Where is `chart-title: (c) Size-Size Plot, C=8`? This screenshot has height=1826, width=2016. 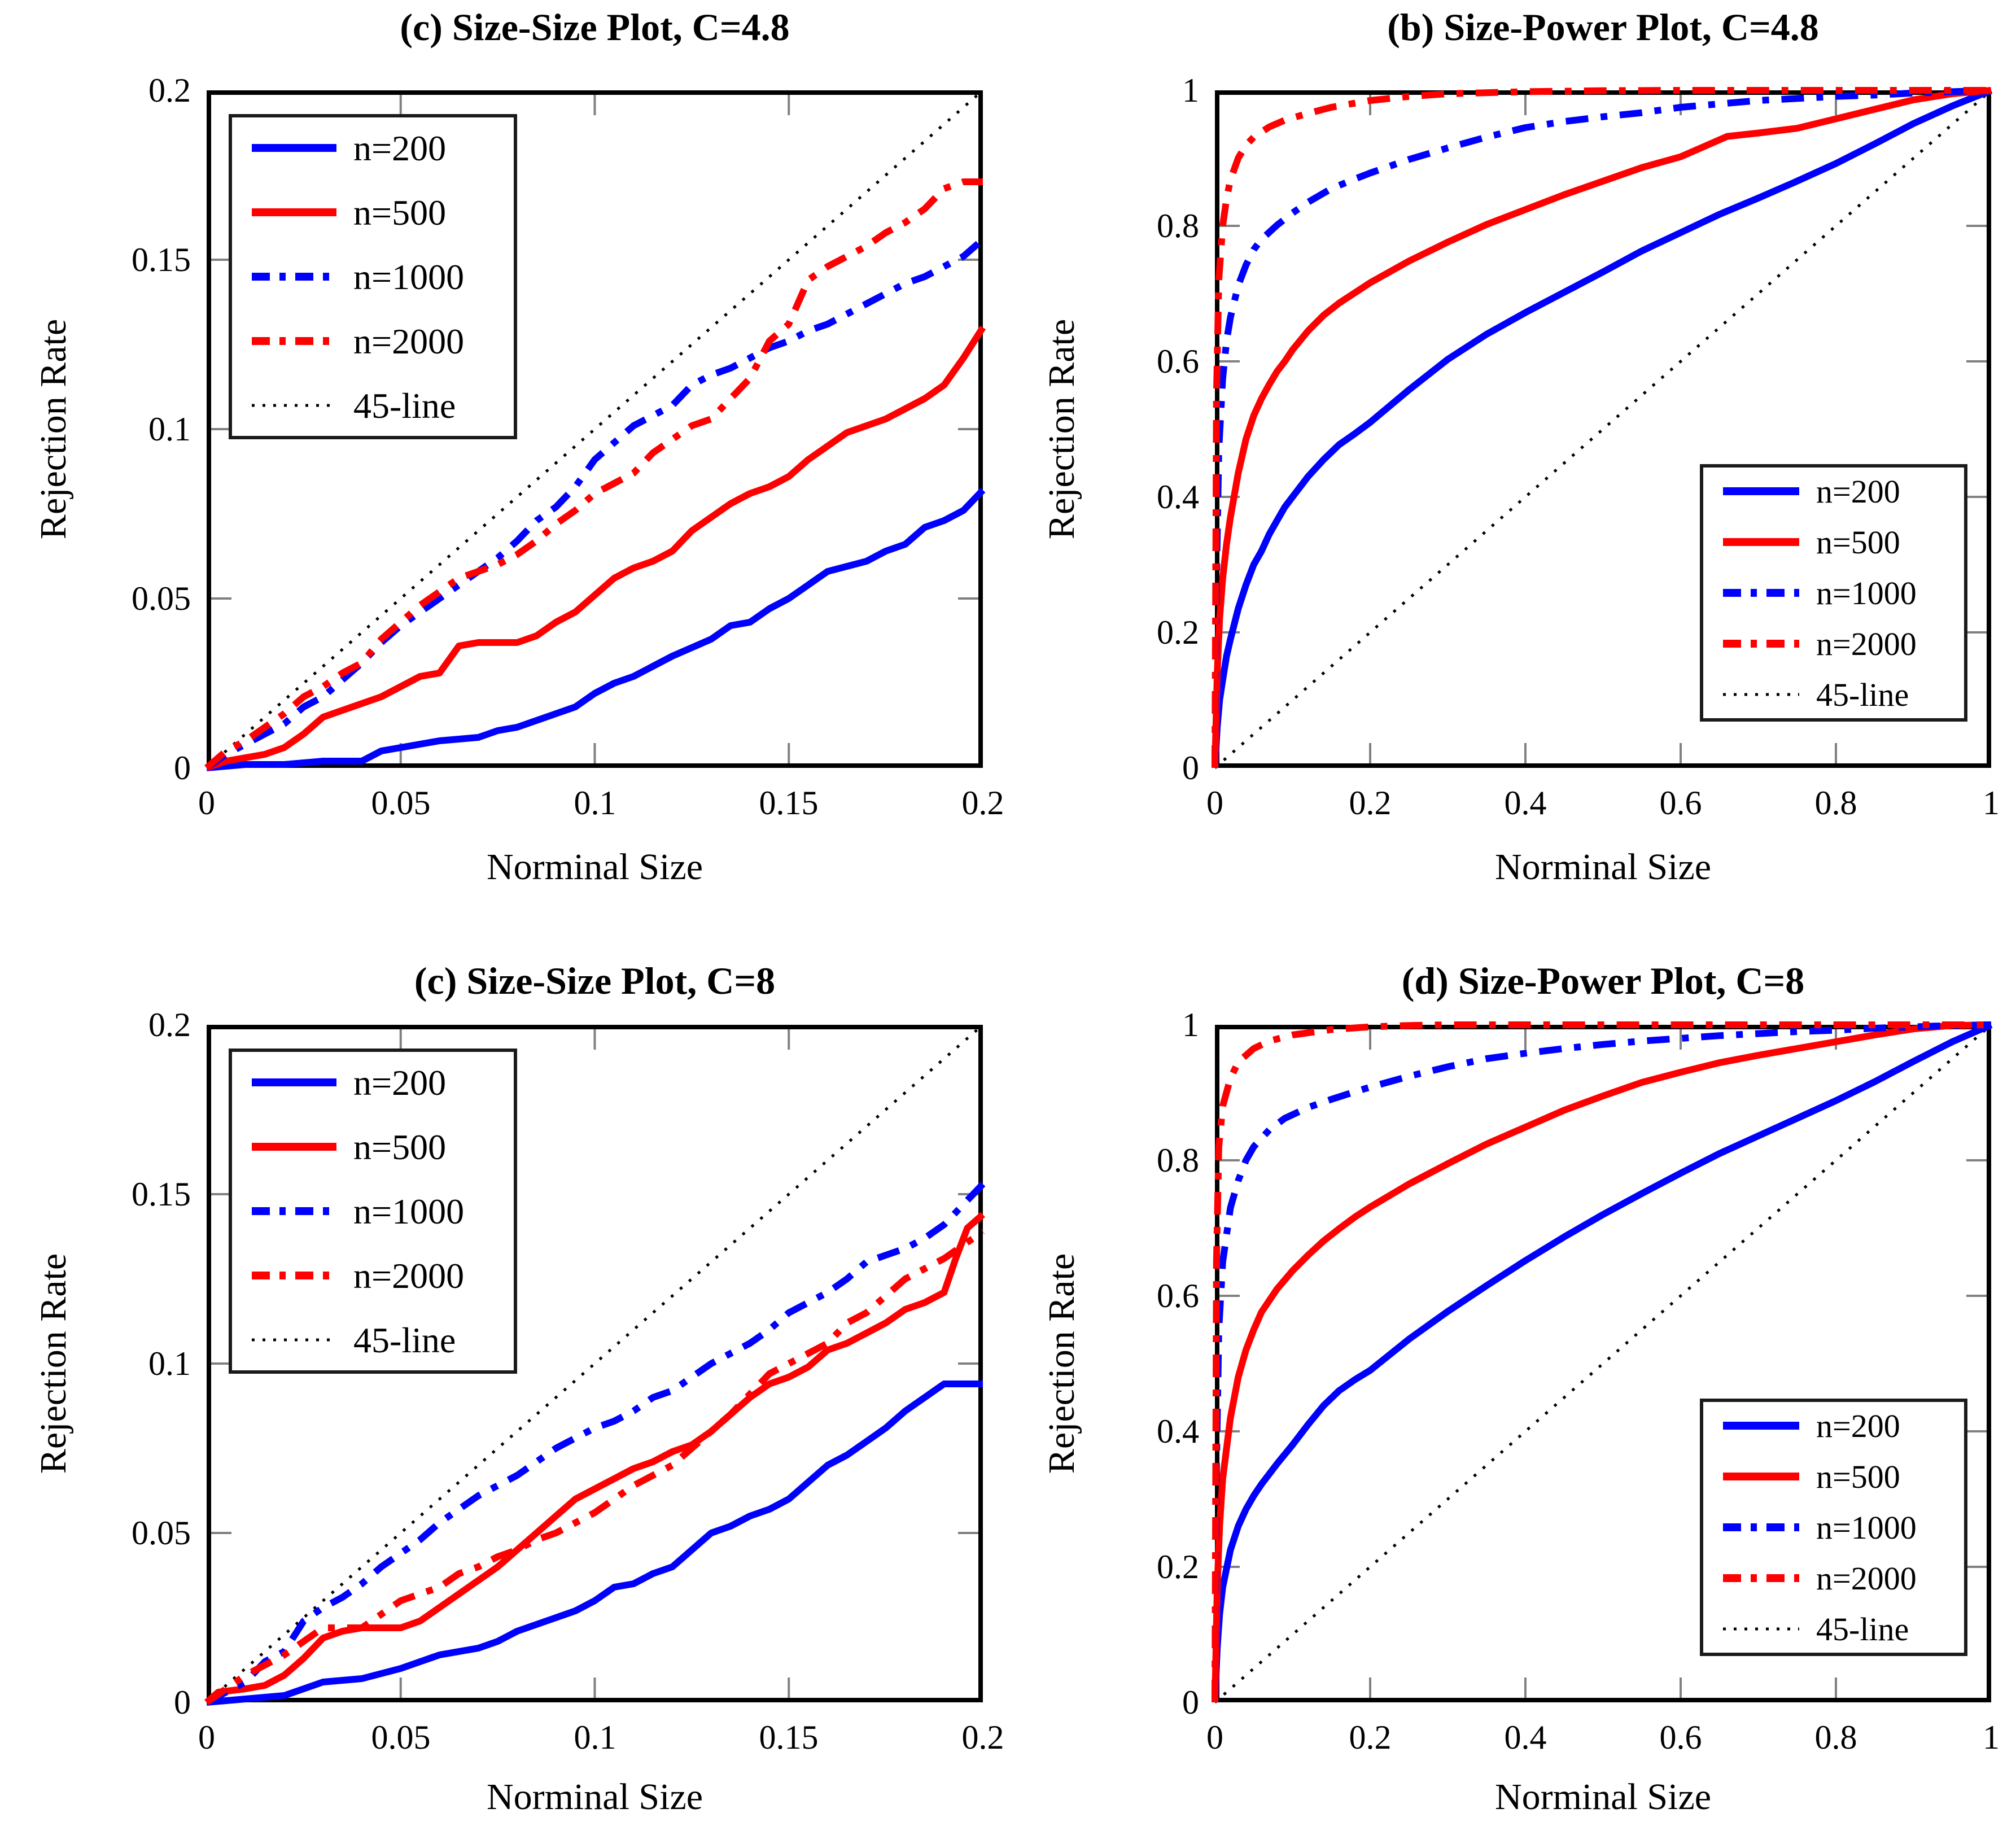 chart-title: (c) Size-Size Plot, C=8 is located at coordinates (595, 980).